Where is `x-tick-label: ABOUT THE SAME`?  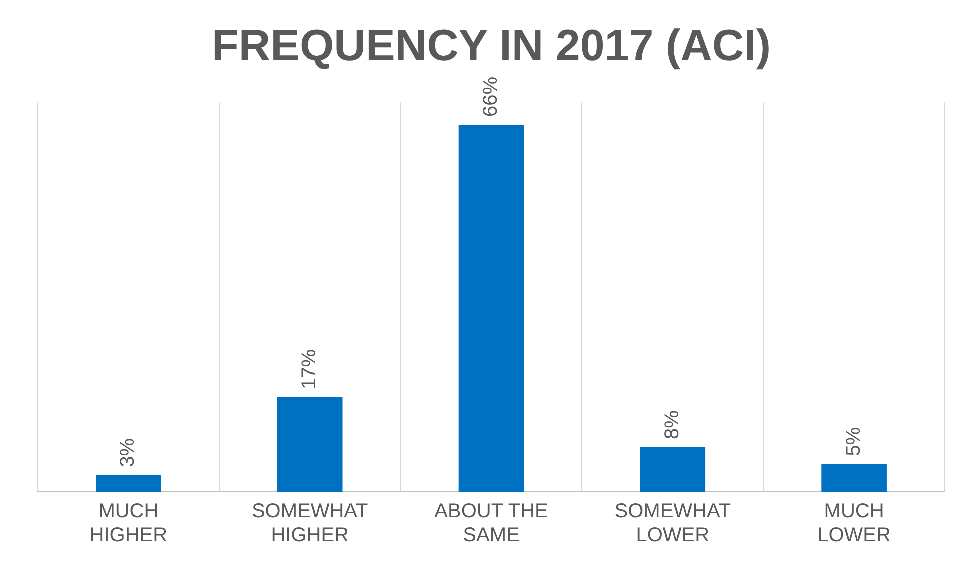
x-tick-label: ABOUT THE SAME is located at coordinates (491, 523).